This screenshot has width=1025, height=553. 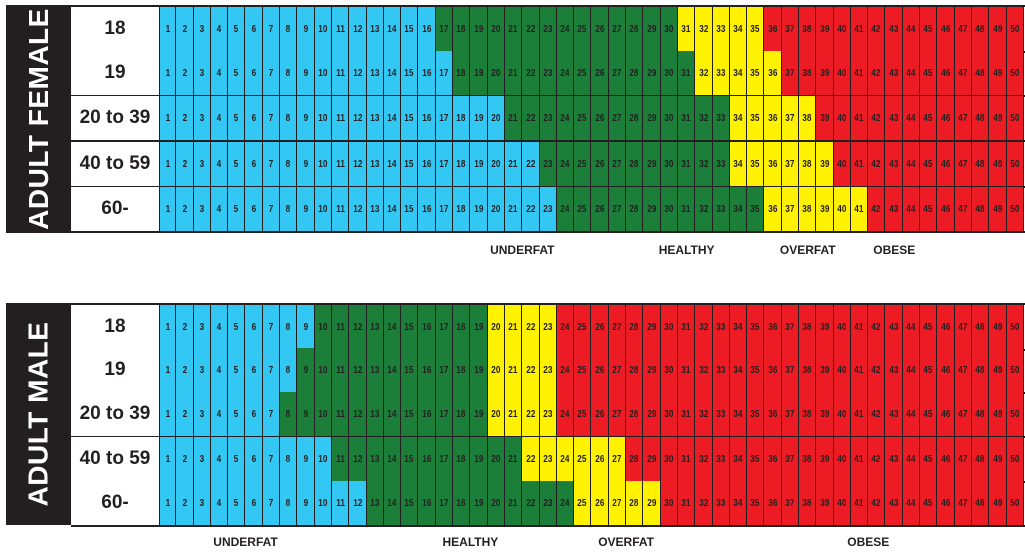 What do you see at coordinates (202, 163) in the screenshot?
I see `bodyfat-cell: 3` at bounding box center [202, 163].